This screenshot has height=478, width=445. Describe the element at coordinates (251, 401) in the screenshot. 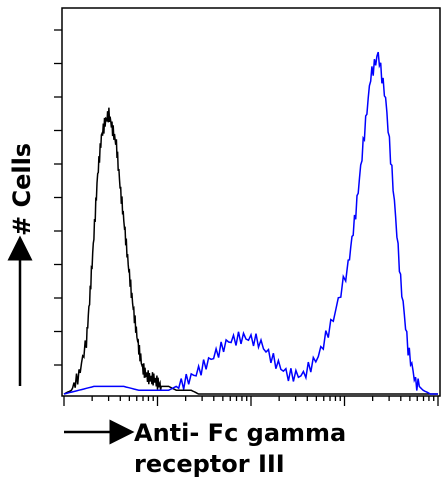

I see `x-axis-ticks` at that location.